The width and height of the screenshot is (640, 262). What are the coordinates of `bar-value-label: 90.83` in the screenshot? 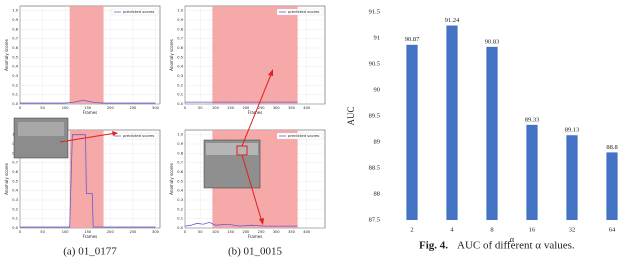 It's located at (492, 41).